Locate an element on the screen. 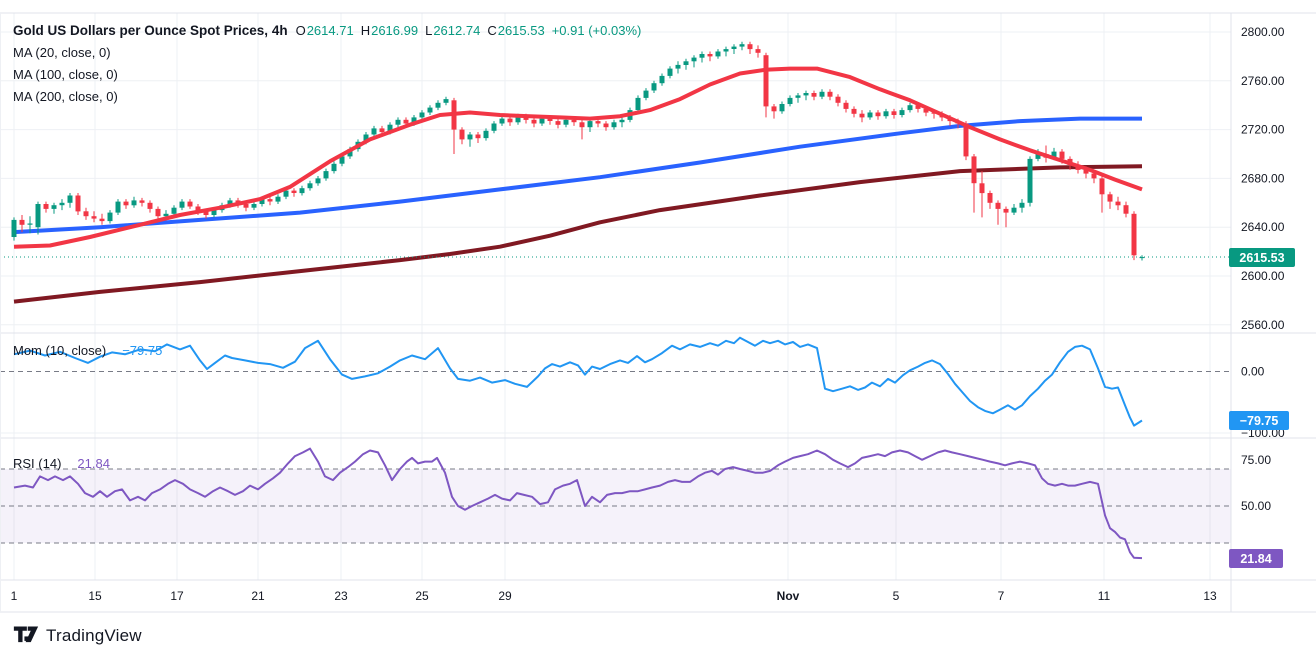  ma100-legend-row: MA (100, close, 0) is located at coordinates (327, 75).